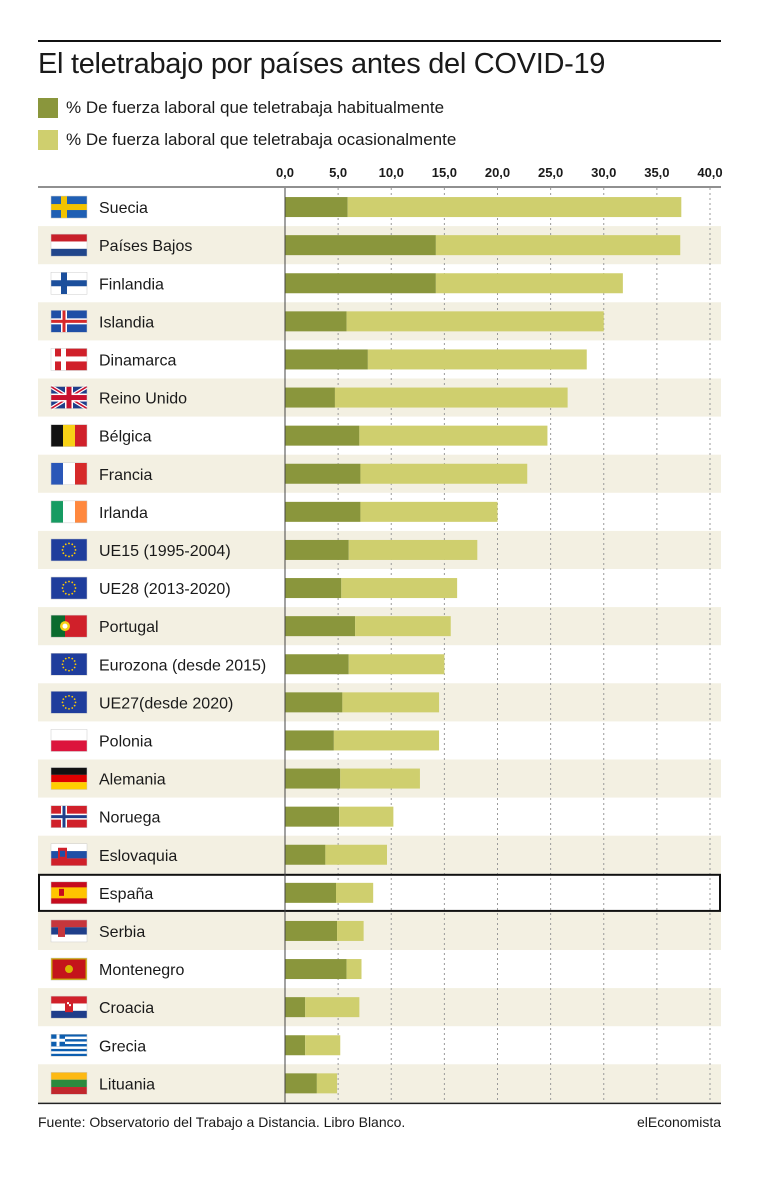 The image size is (770, 1192). Describe the element at coordinates (138, 856) in the screenshot. I see `category-label: Eslovaquia` at that location.